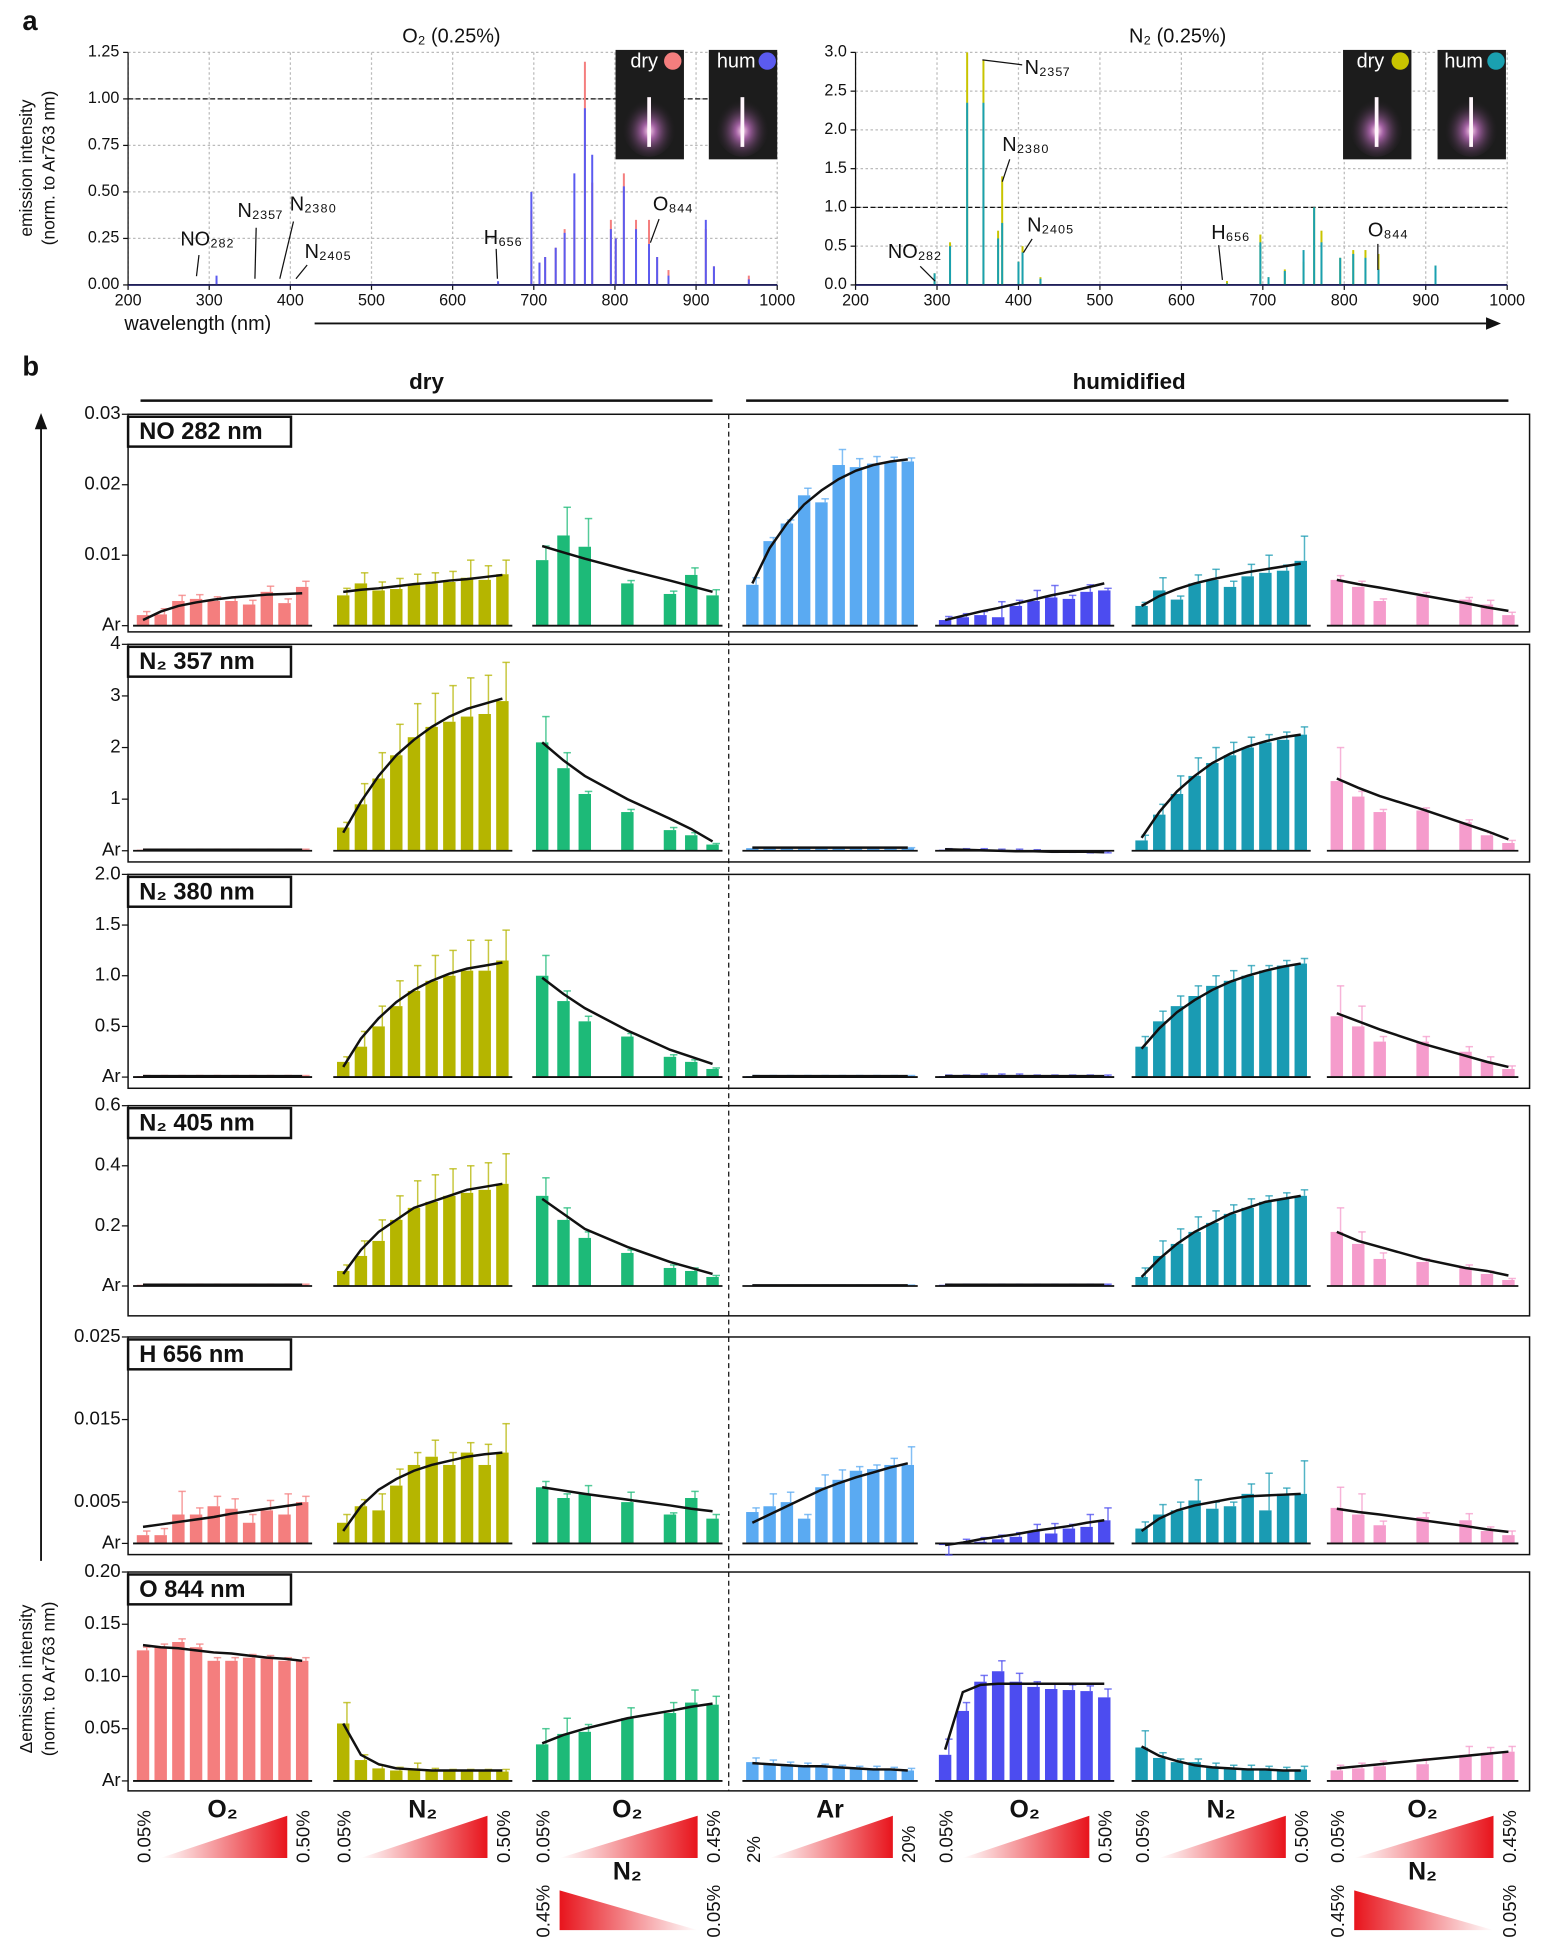 This screenshot has height=1944, width=1542. Describe the element at coordinates (908, 1844) in the screenshot. I see `range-label: 20%` at that location.